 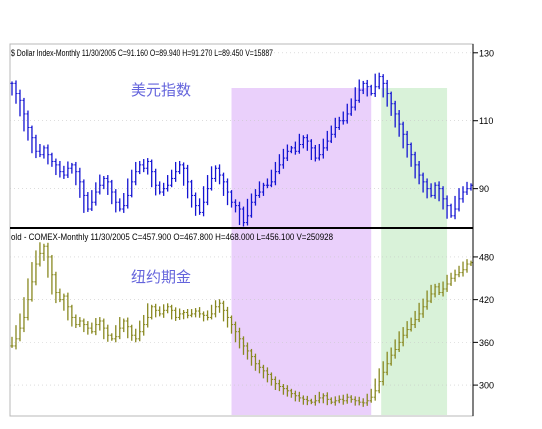 I want to click on y-tick-label: 130, so click(x=486, y=53).